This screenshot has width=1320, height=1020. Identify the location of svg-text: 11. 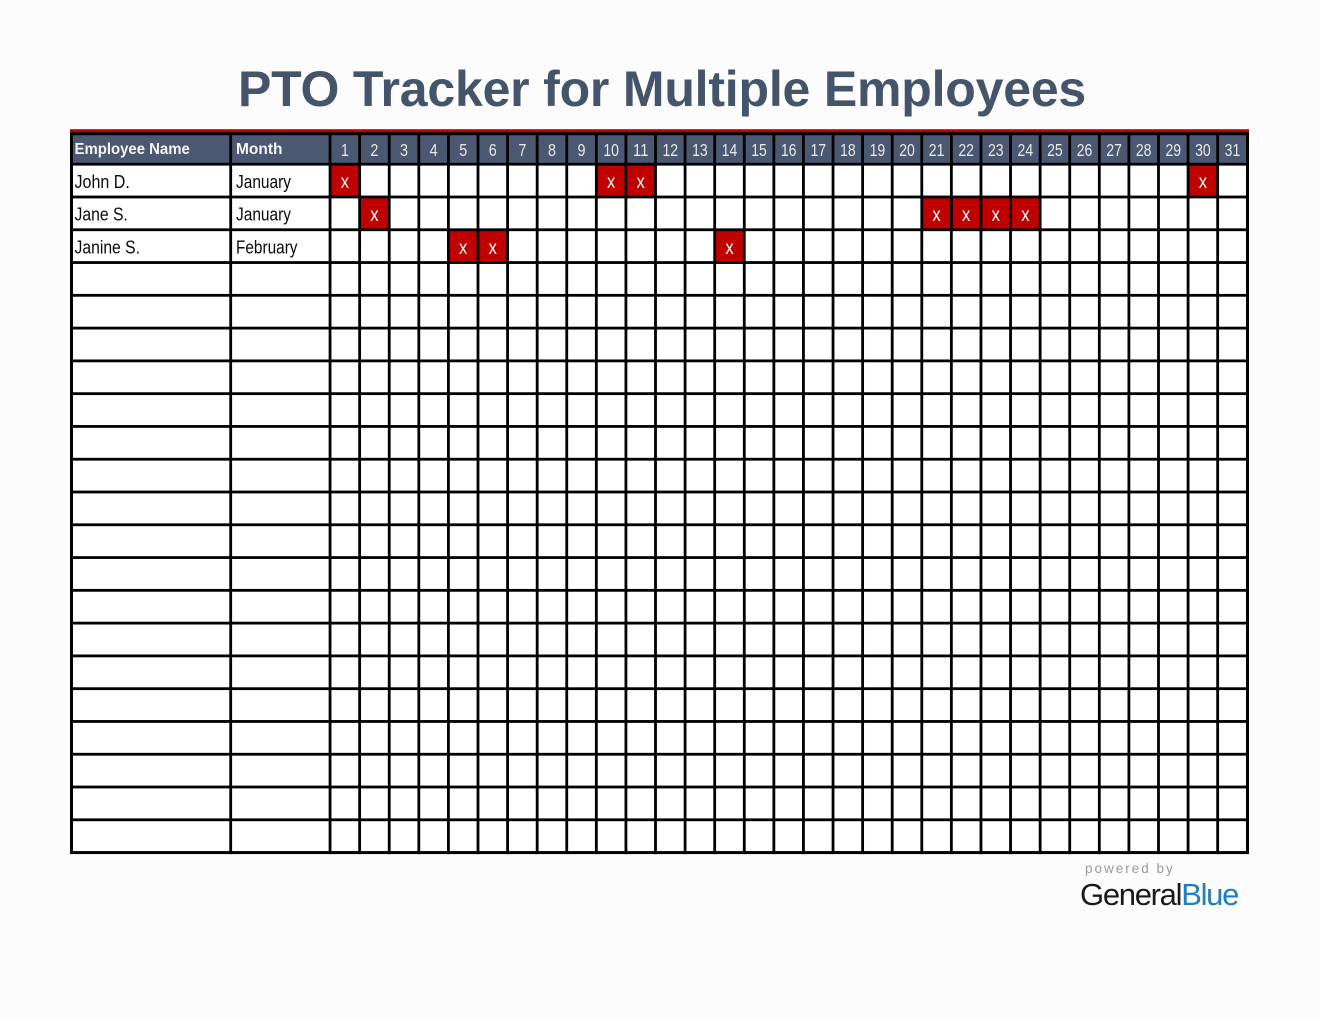
(641, 150).